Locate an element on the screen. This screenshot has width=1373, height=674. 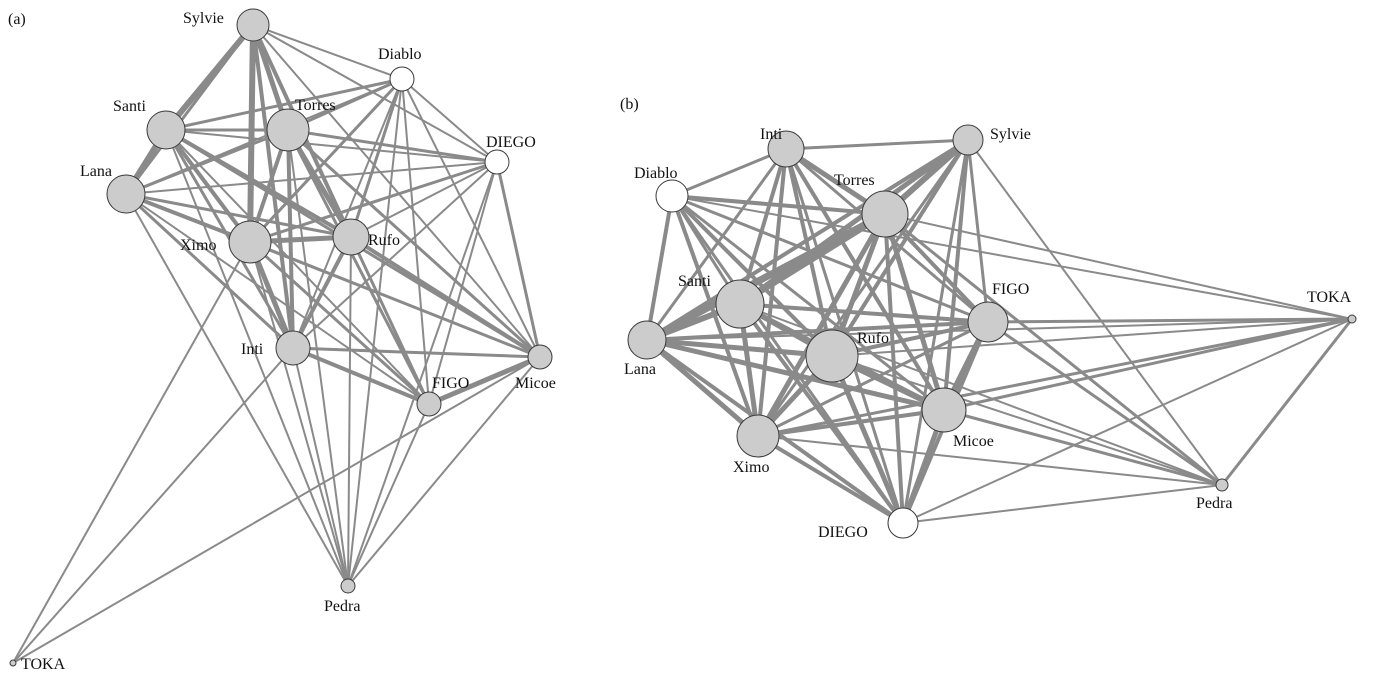
edge-micoe-ximo is located at coordinates (851, 423).